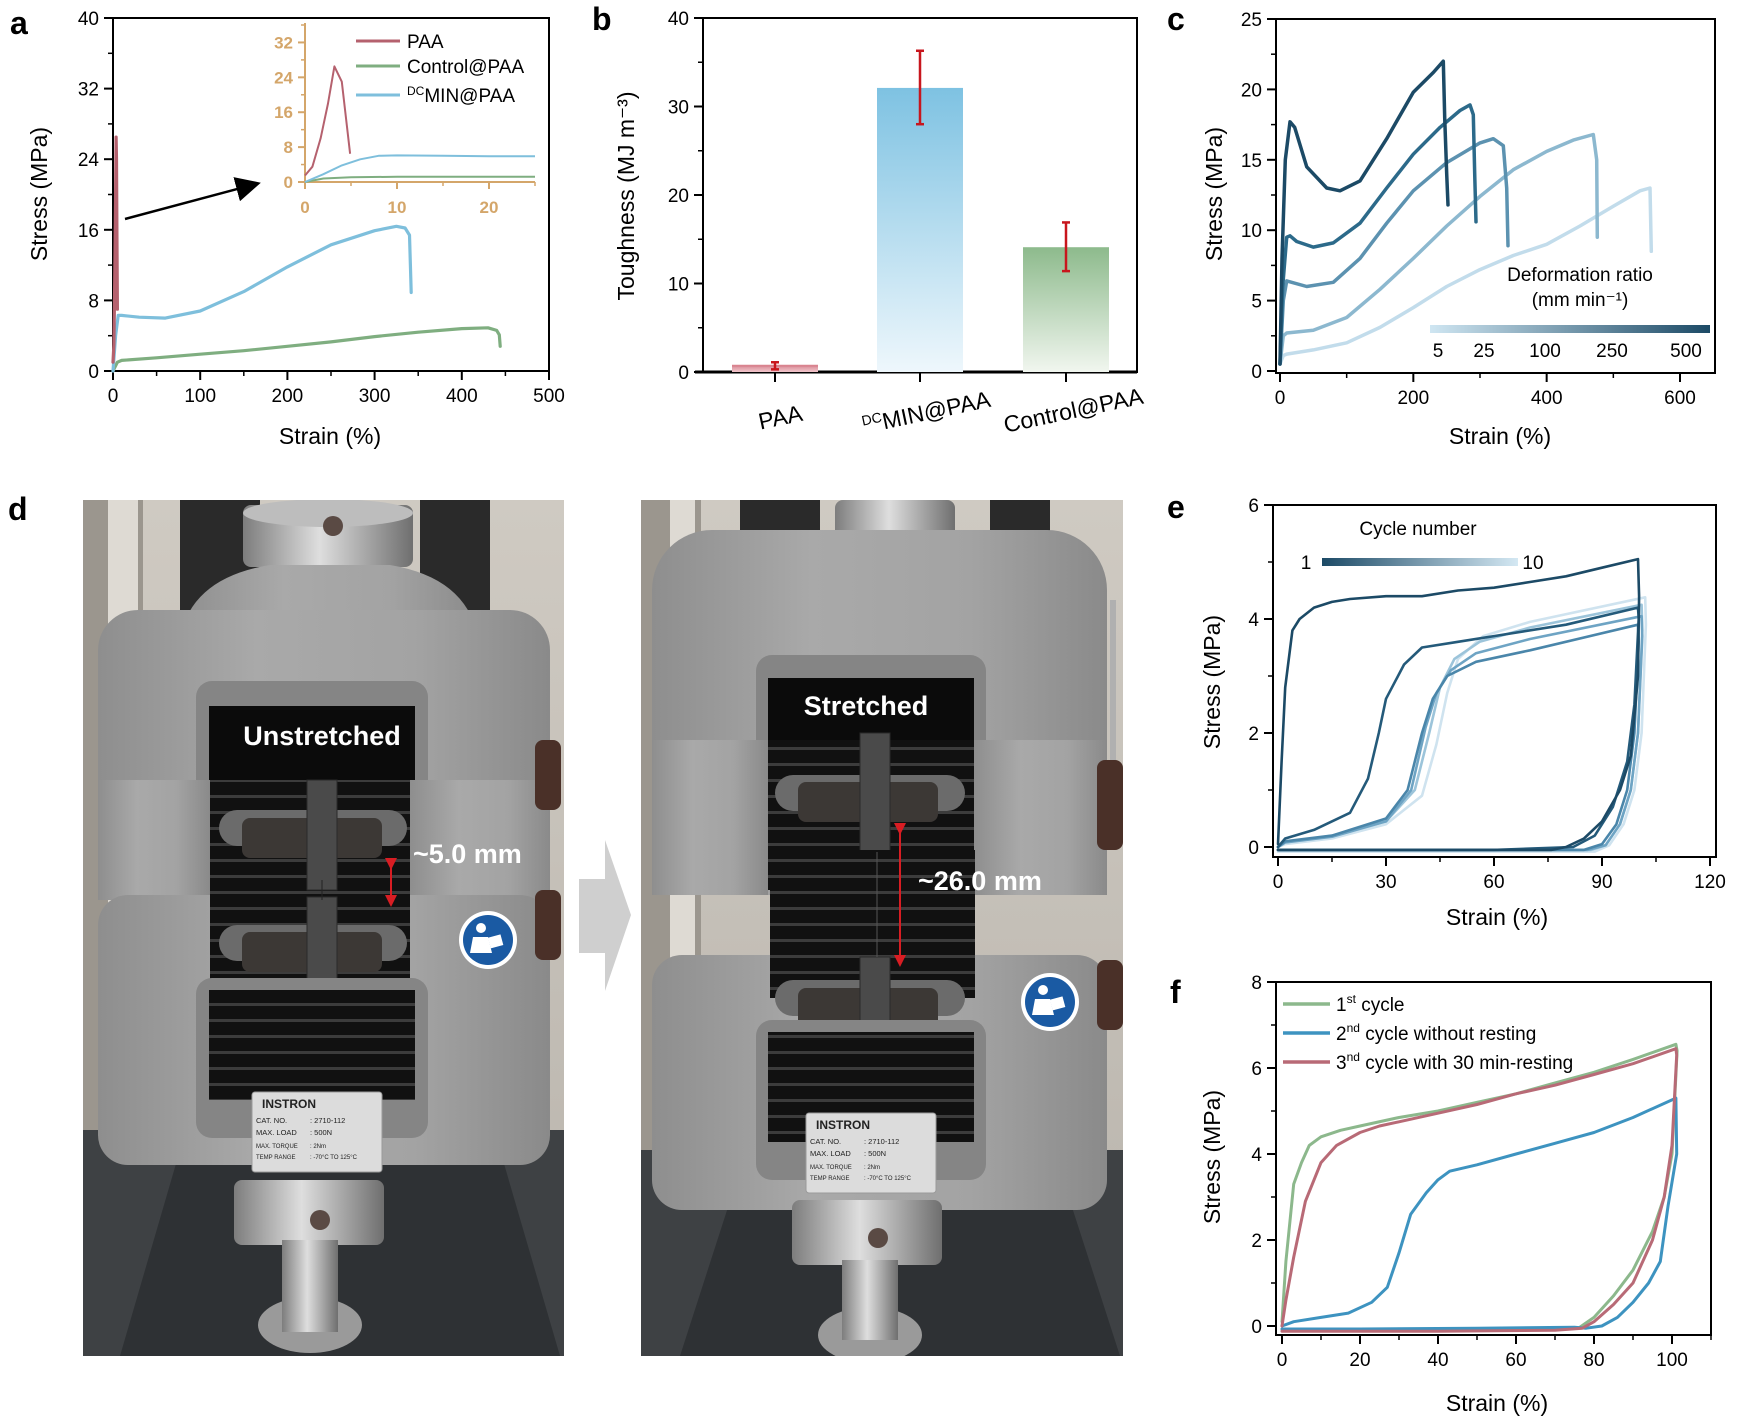  What do you see at coordinates (1680, 398) in the screenshot?
I see `x-tick-label: 600` at bounding box center [1680, 398].